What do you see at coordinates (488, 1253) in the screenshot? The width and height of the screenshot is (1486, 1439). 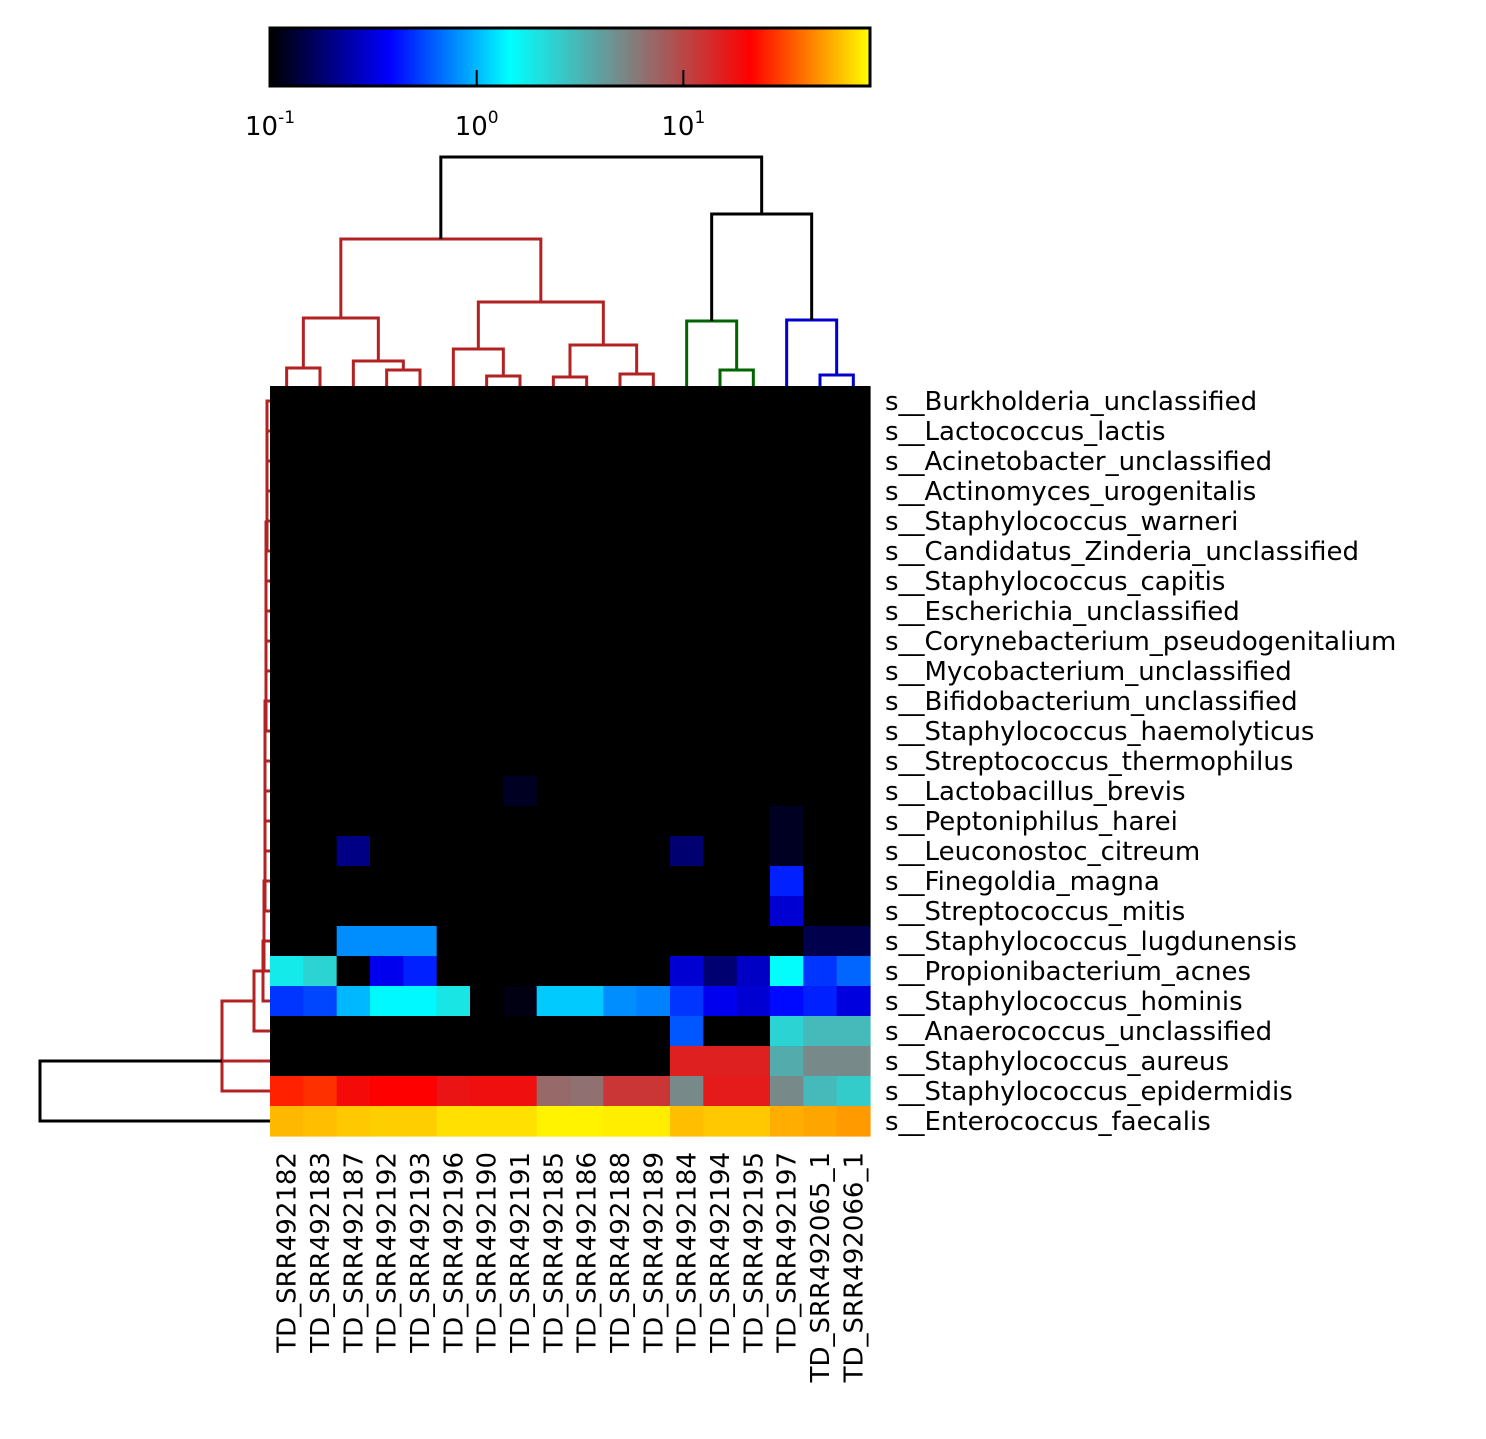 I see `column-label: TD_SRR492190` at bounding box center [488, 1253].